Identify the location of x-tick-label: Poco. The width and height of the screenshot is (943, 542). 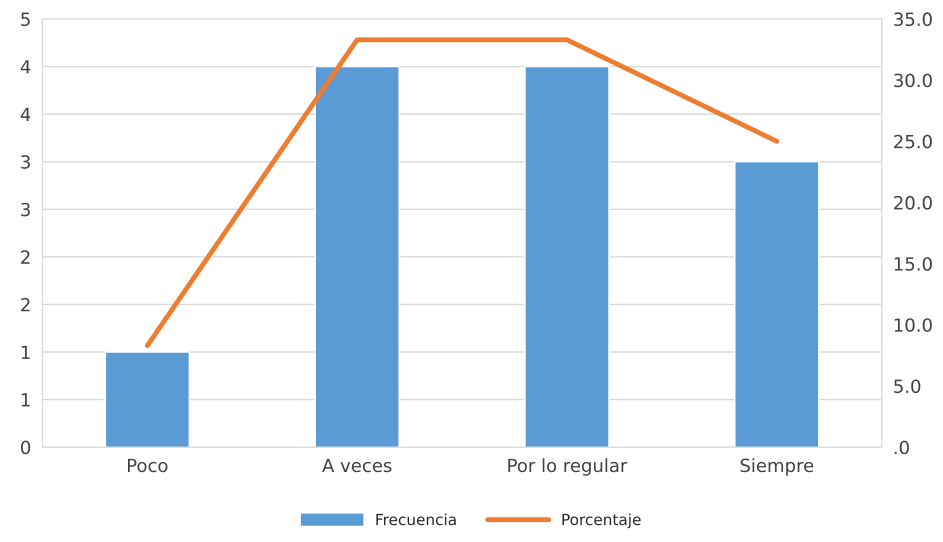
(148, 465).